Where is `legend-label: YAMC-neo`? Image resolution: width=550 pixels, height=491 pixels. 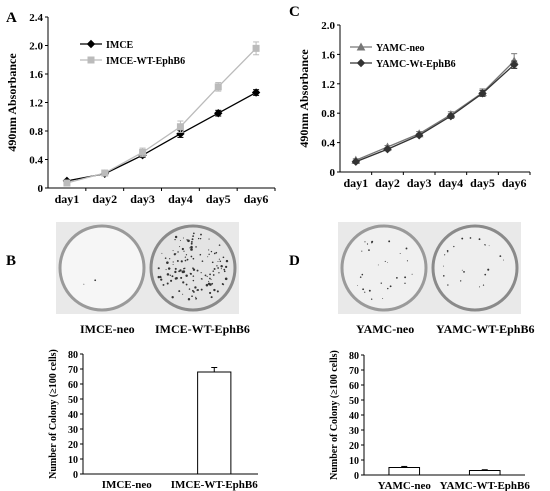 legend-label: YAMC-neo is located at coordinates (400, 48).